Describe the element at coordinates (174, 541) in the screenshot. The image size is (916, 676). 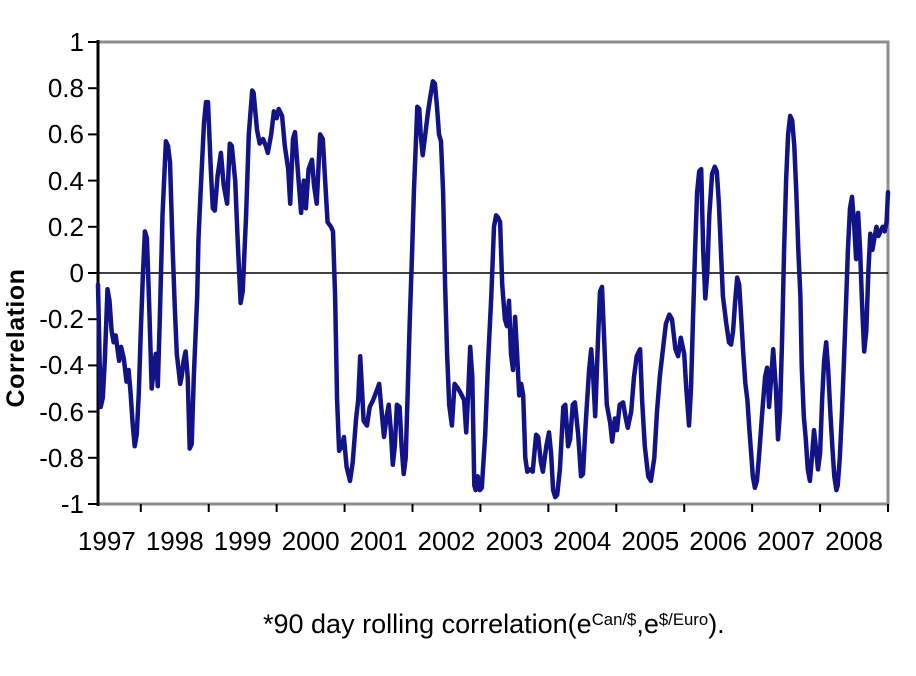
I see `x-tick-label: 1998` at that location.